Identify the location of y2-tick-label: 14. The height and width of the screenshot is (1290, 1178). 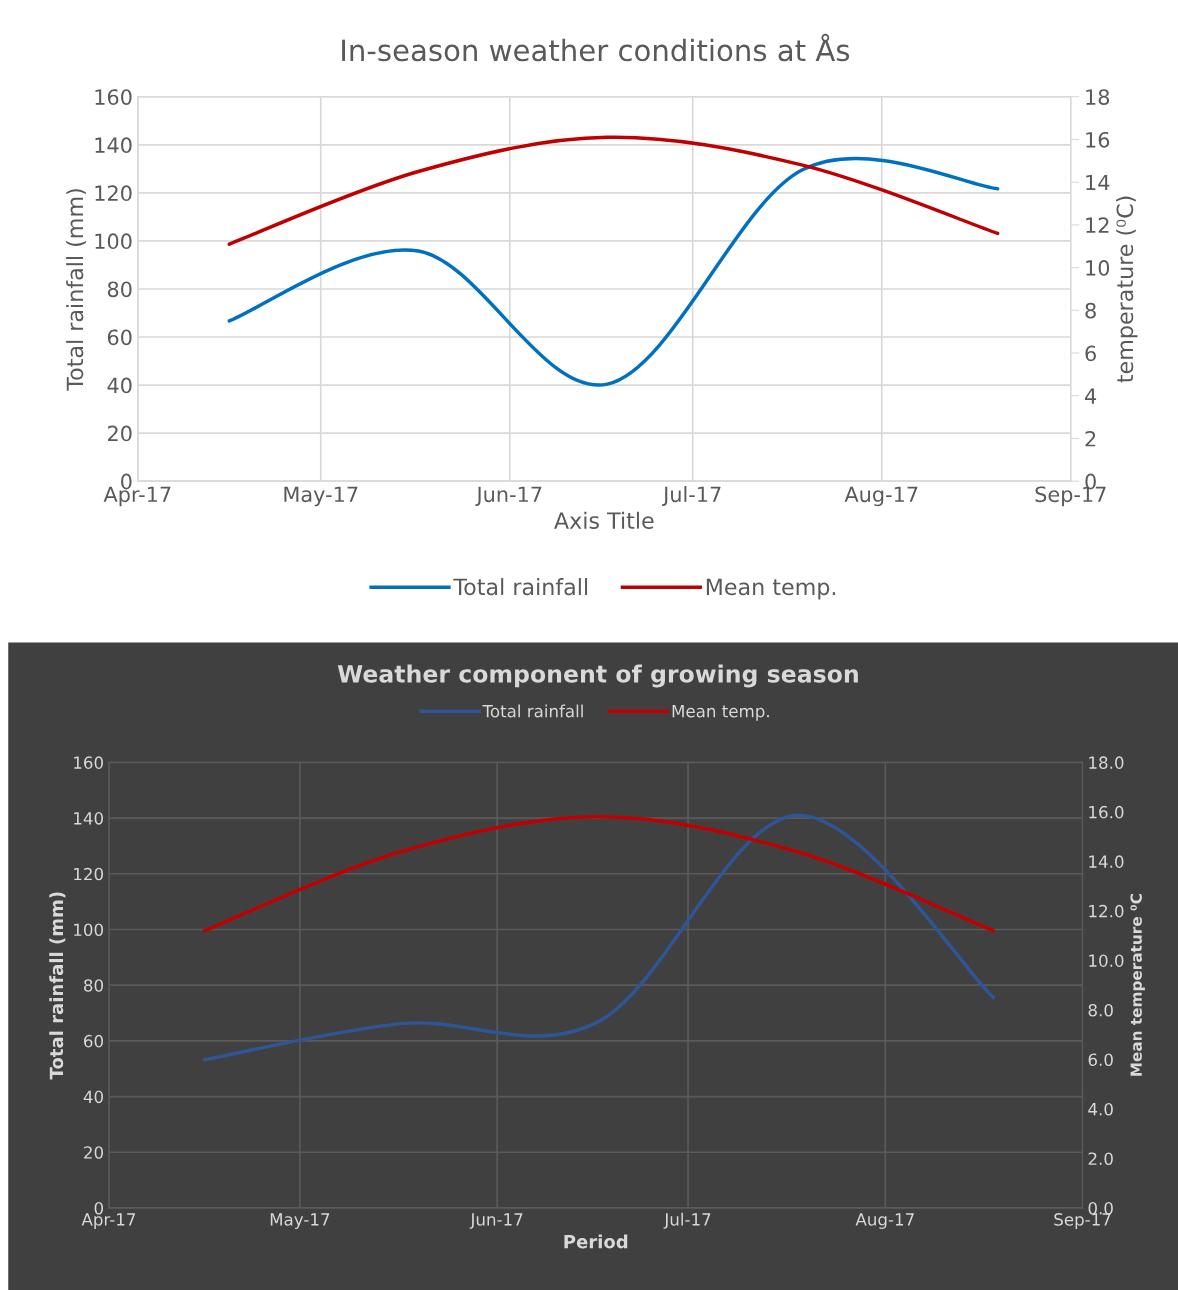
(1098, 182).